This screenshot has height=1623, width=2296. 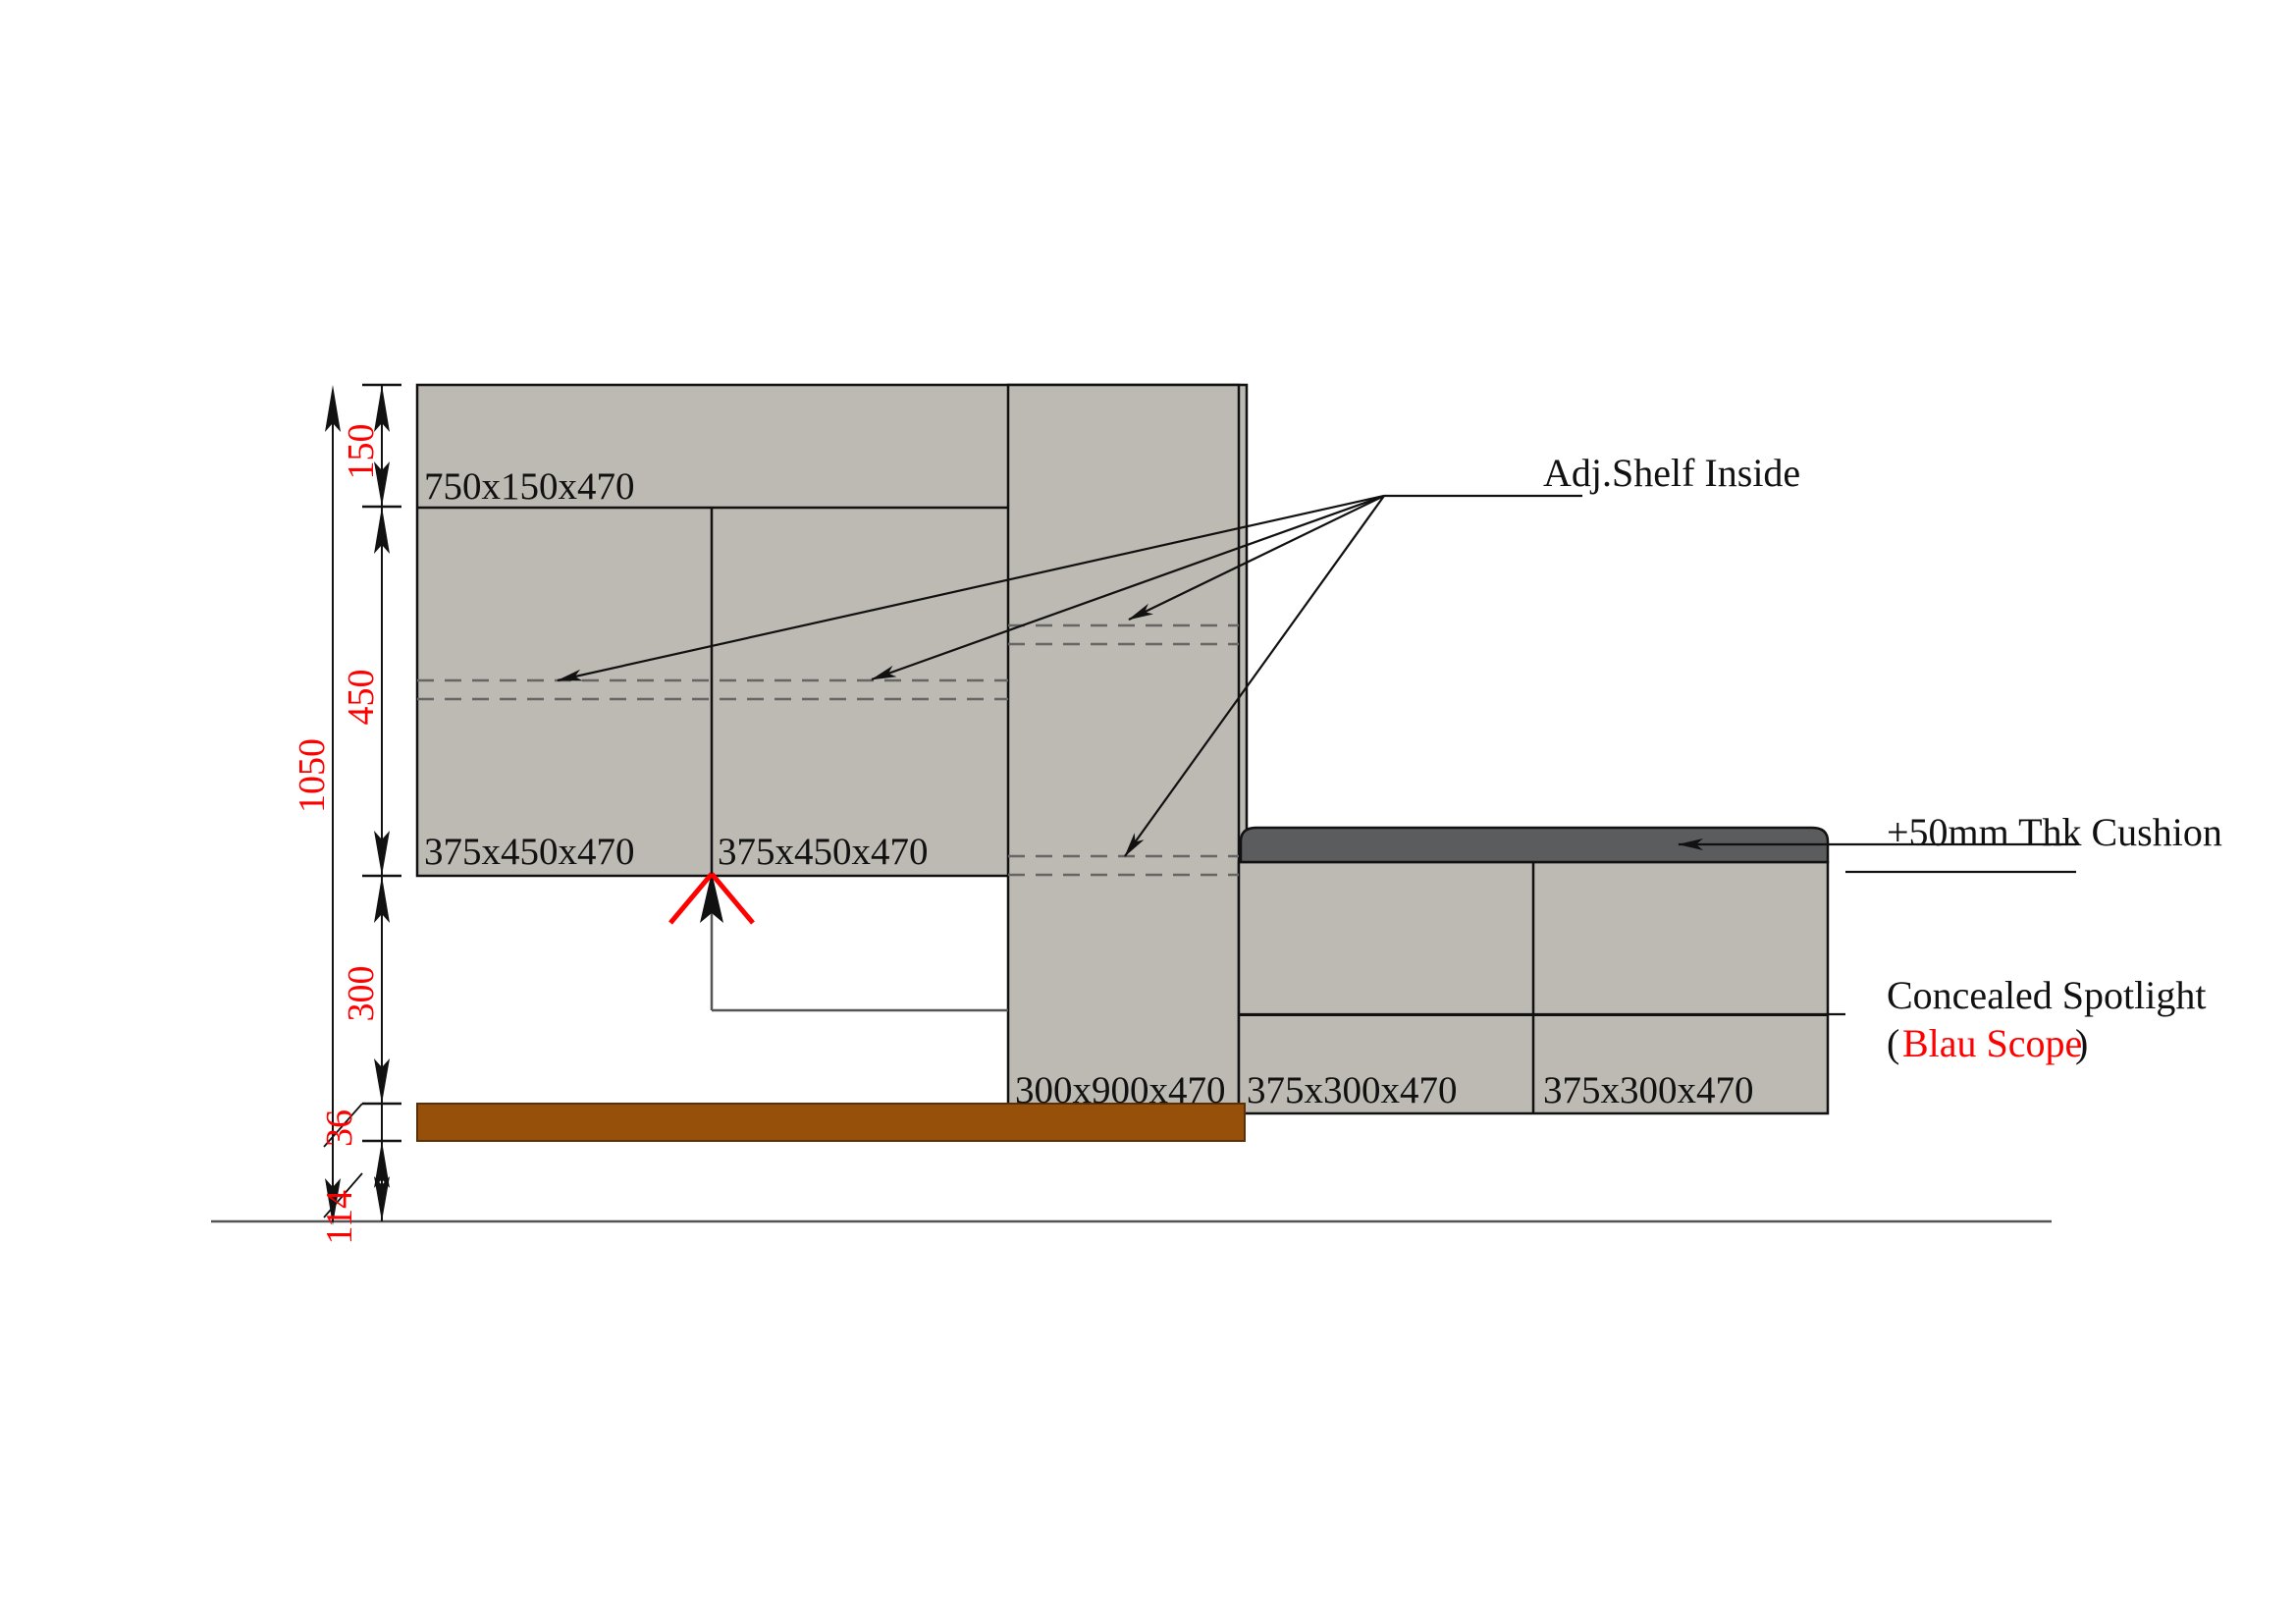 What do you see at coordinates (339, 1217) in the screenshot?
I see `dim-label-114: 114` at bounding box center [339, 1217].